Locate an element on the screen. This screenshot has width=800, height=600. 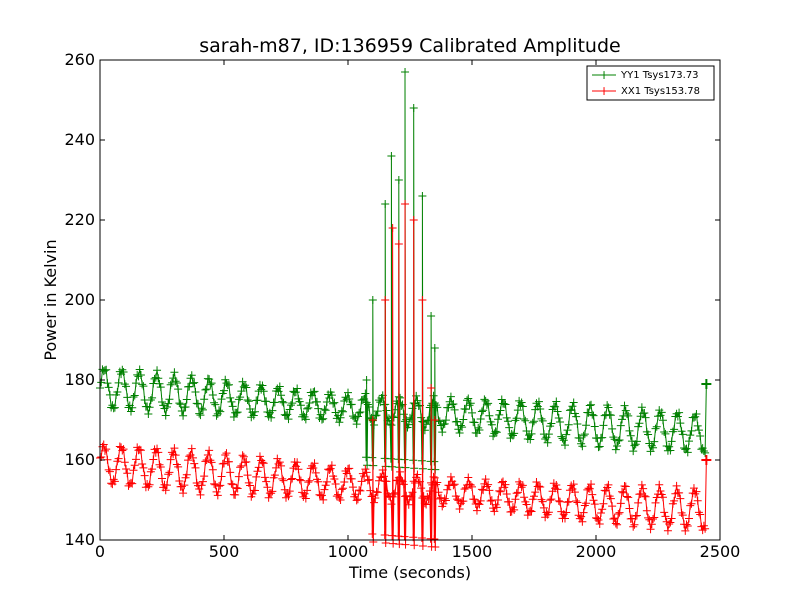
x-tick-label: 500 is located at coordinates (224, 551).